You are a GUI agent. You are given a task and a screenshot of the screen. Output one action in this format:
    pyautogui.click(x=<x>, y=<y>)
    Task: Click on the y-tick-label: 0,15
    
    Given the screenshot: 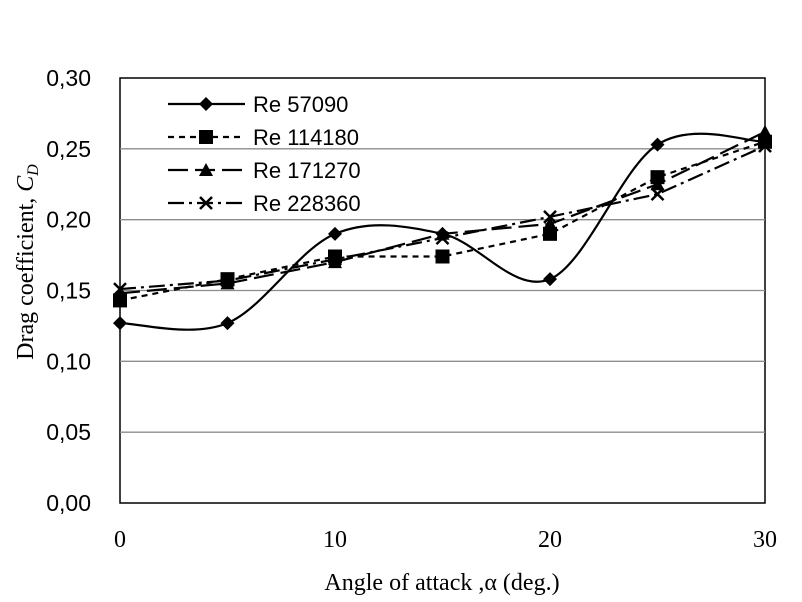 What is the action you would take?
    pyautogui.click(x=68, y=291)
    